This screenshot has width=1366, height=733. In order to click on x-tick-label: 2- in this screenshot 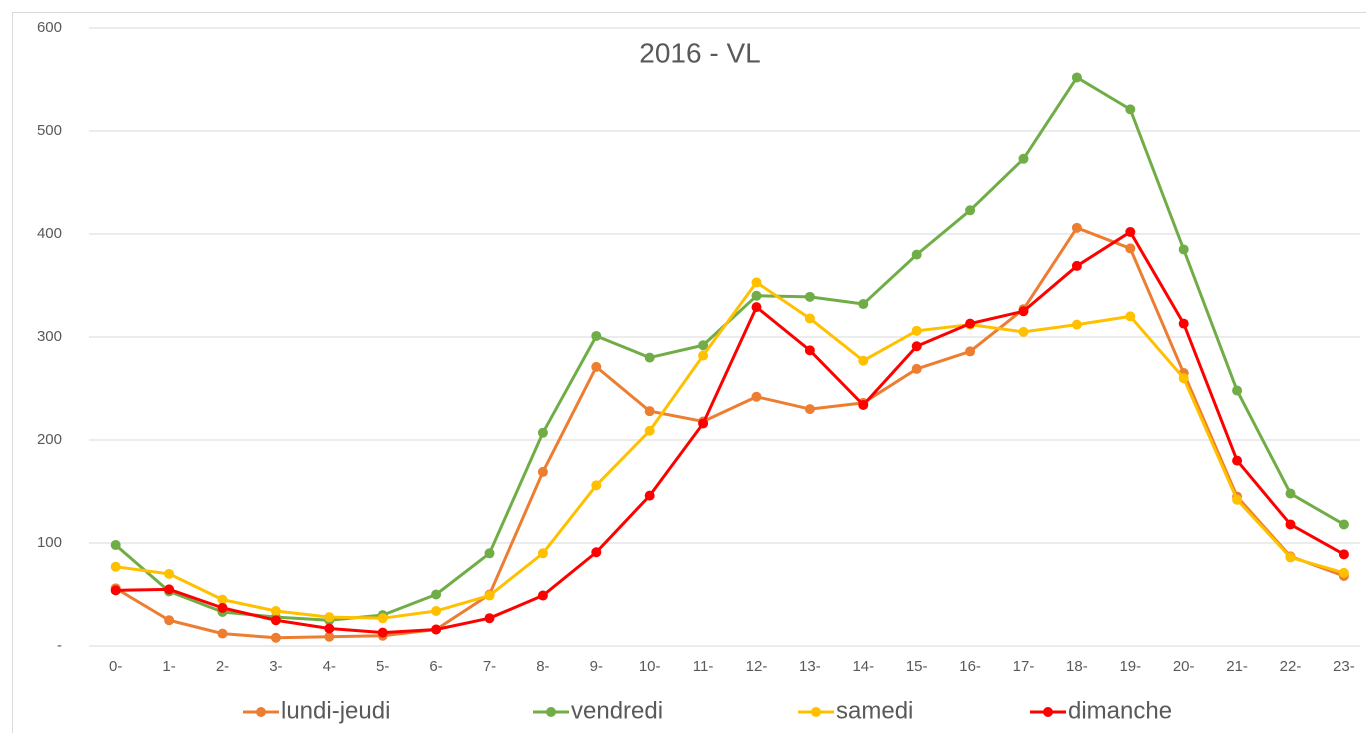, I will do `click(222, 666)`.